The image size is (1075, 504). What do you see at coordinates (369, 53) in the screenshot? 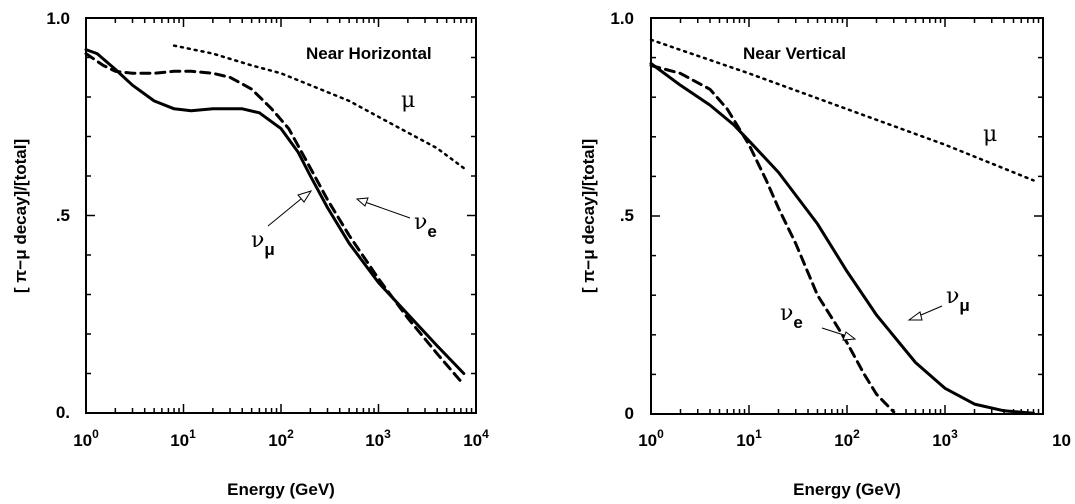
I see `chart-title: Near Horizontal` at bounding box center [369, 53].